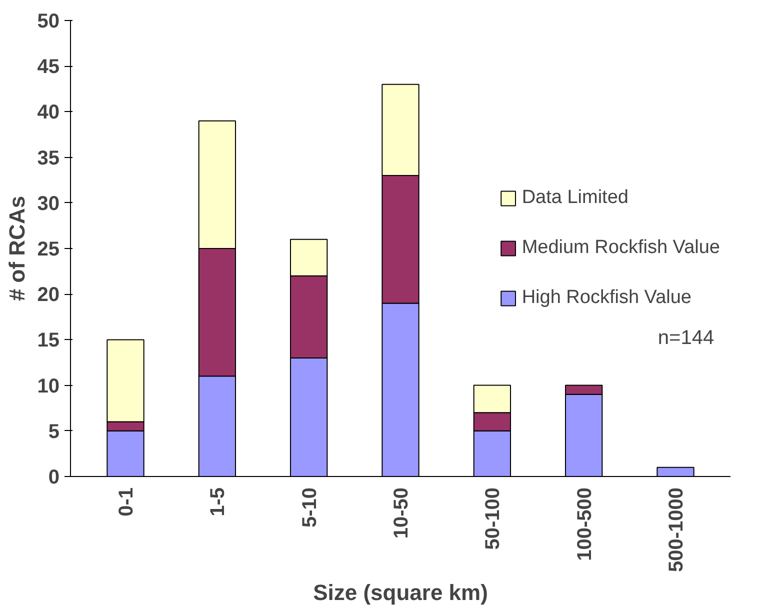 This screenshot has width=765, height=613. Describe the element at coordinates (127, 502) in the screenshot. I see `x-tick-label: 0-1` at that location.